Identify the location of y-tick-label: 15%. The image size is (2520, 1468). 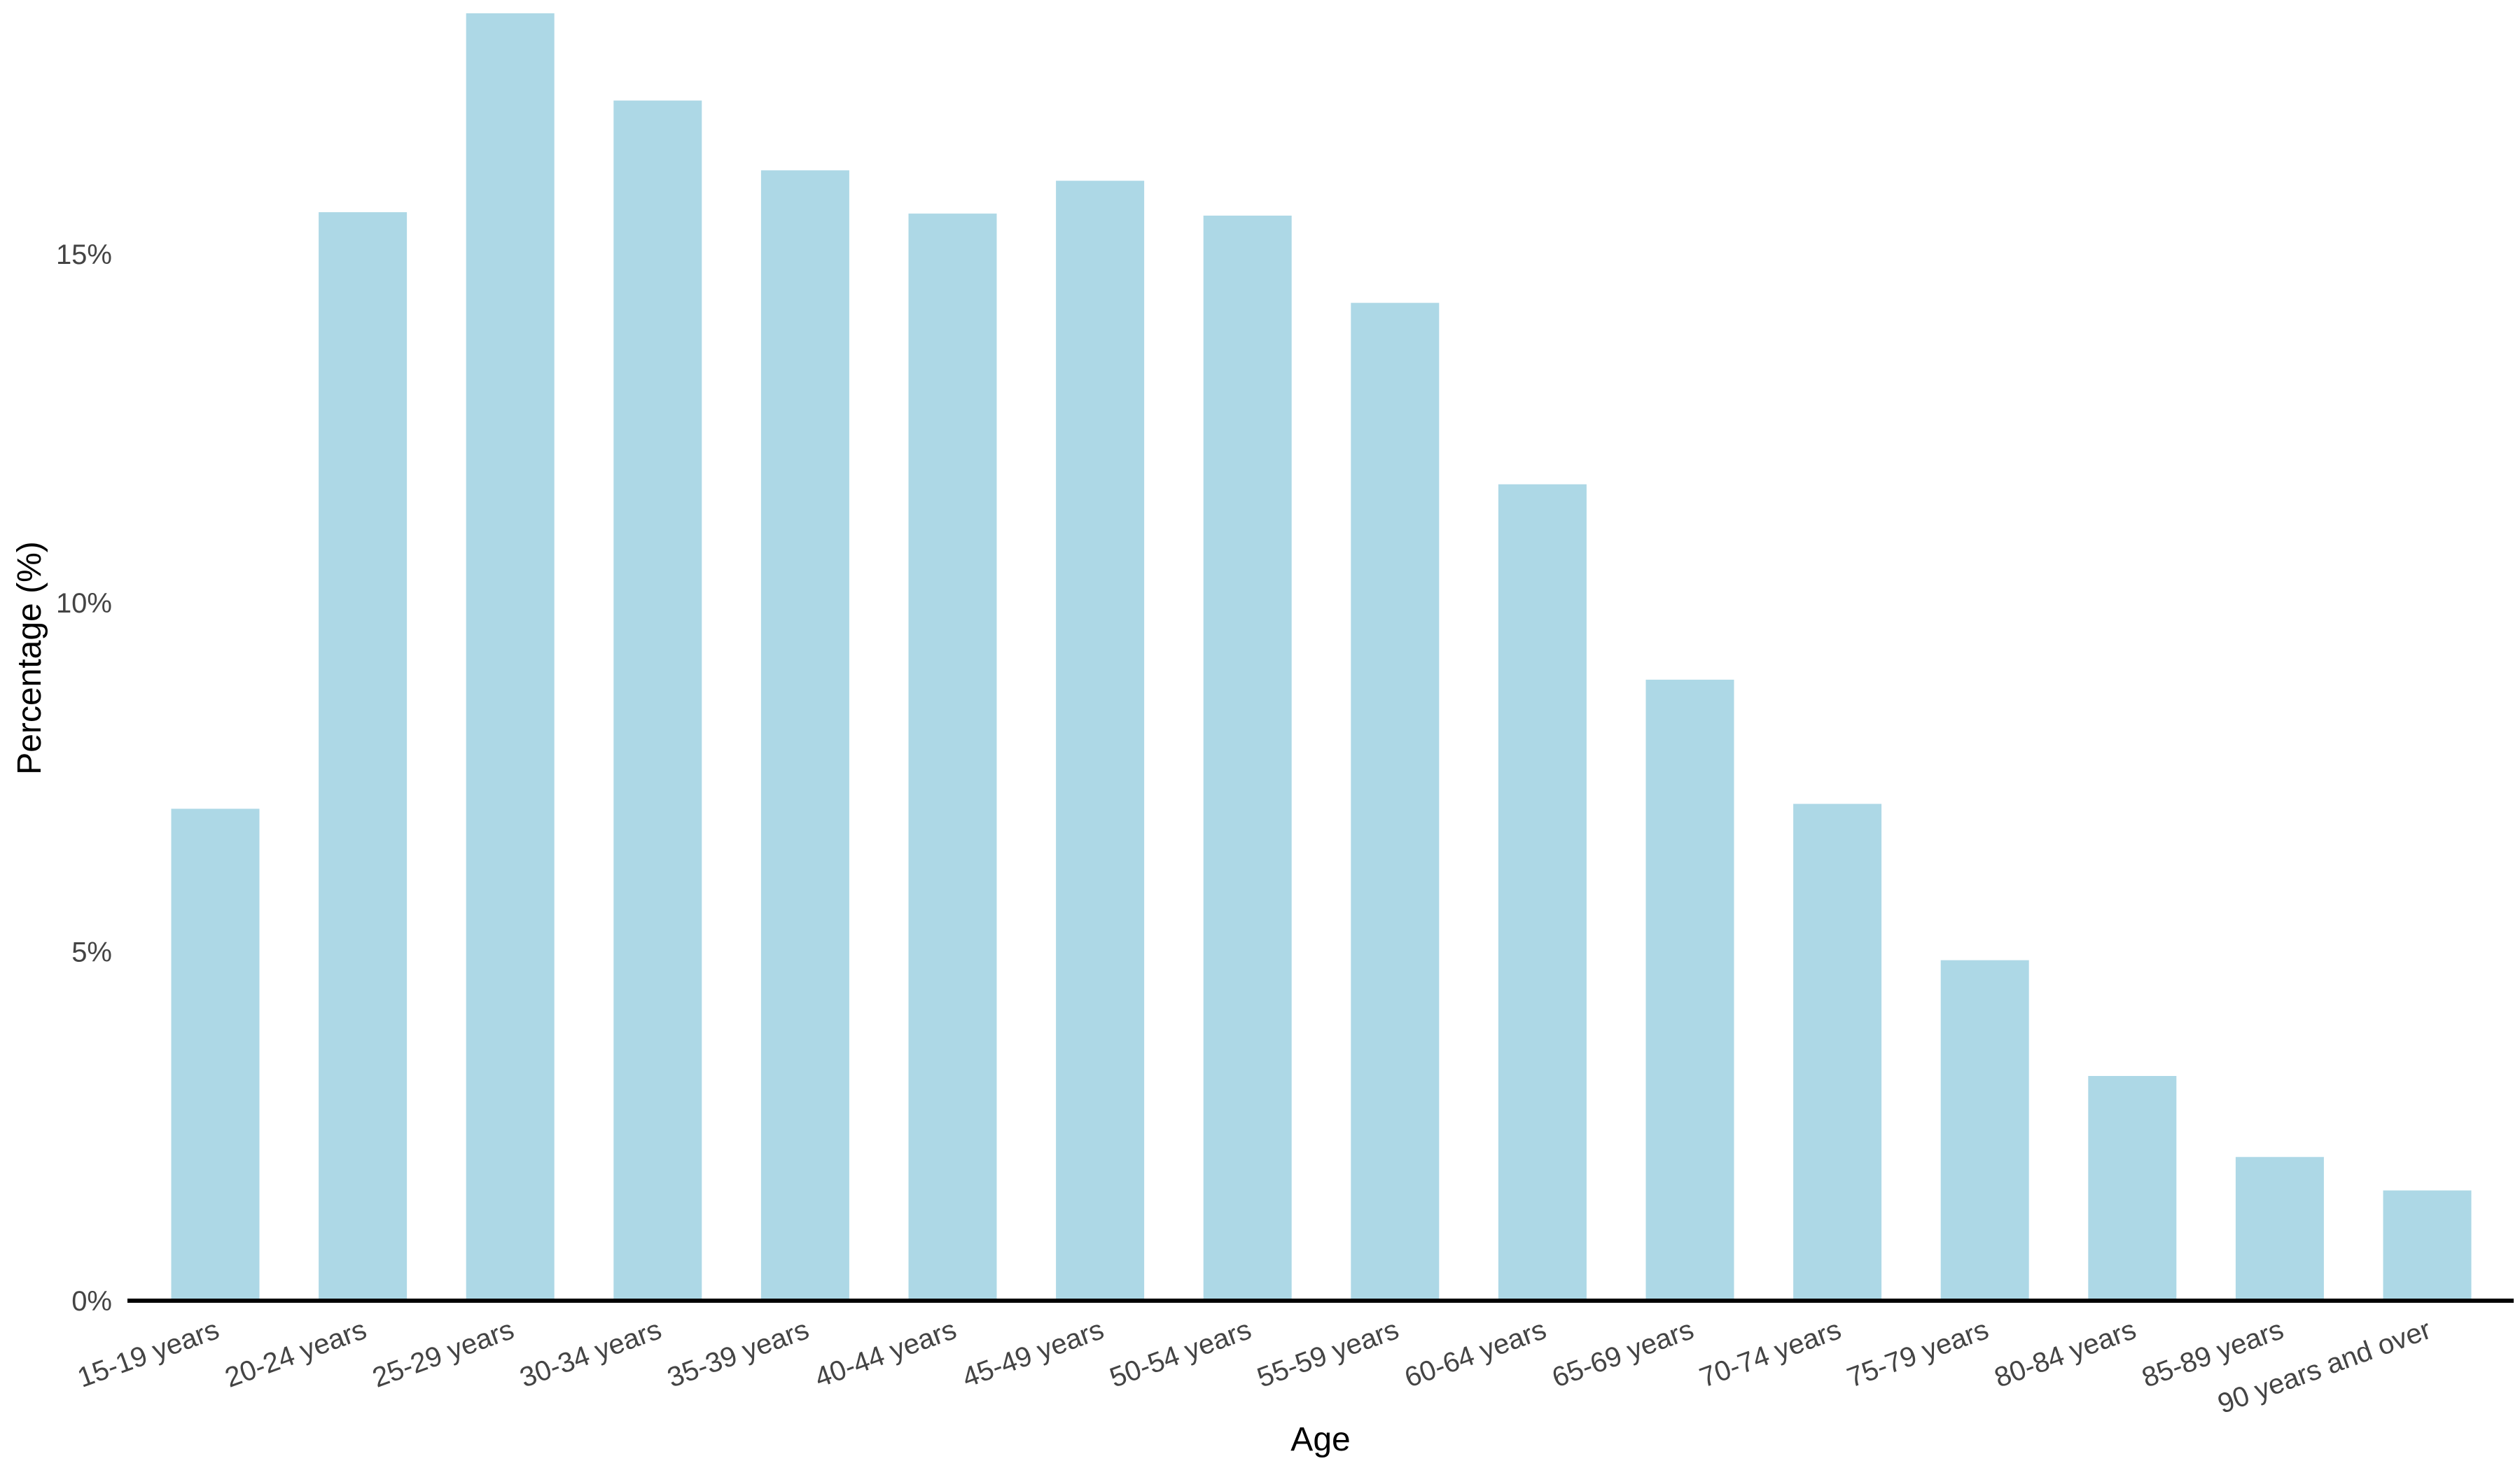
(84, 254).